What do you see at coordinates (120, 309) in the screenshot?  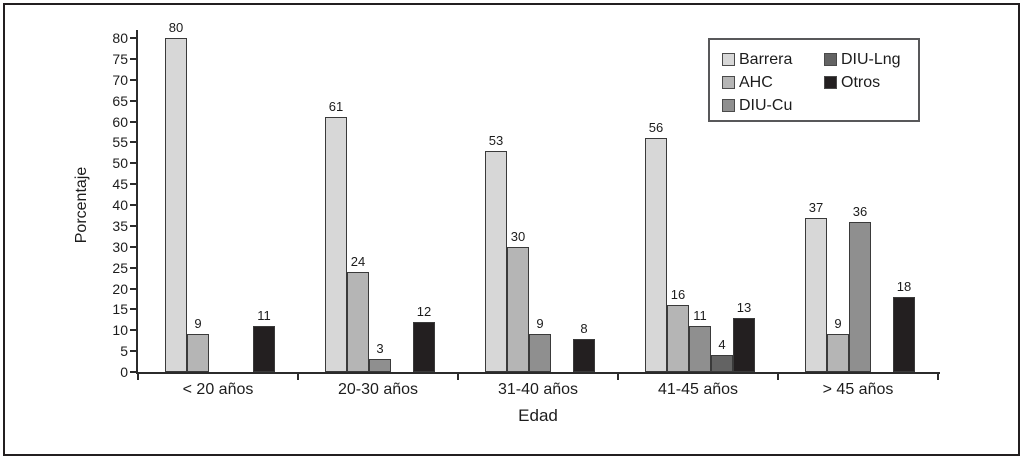 I see `y-tick-label: 15` at bounding box center [120, 309].